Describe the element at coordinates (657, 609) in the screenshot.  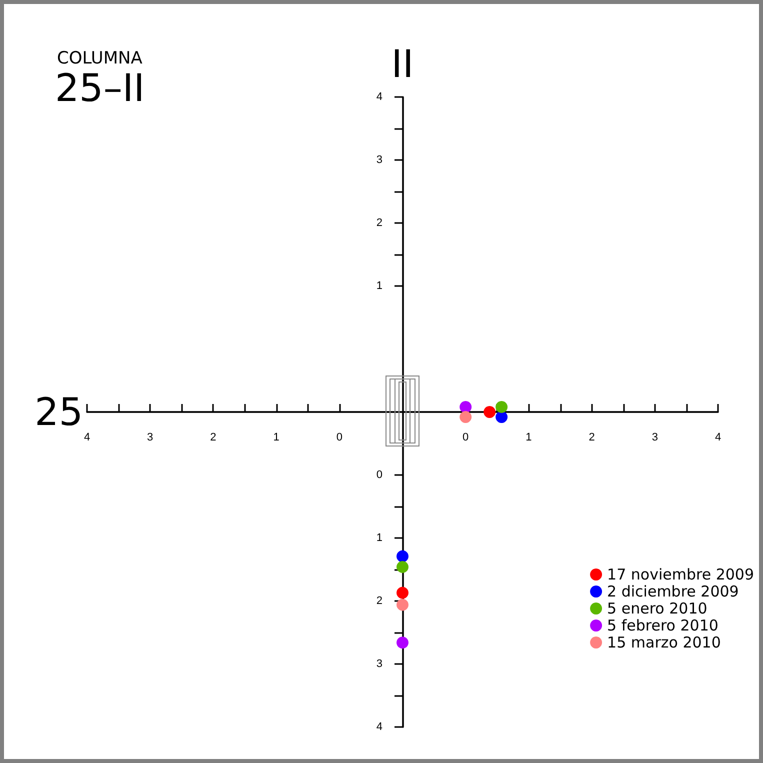
I see `legend-label: 5 enero 2010` at that location.